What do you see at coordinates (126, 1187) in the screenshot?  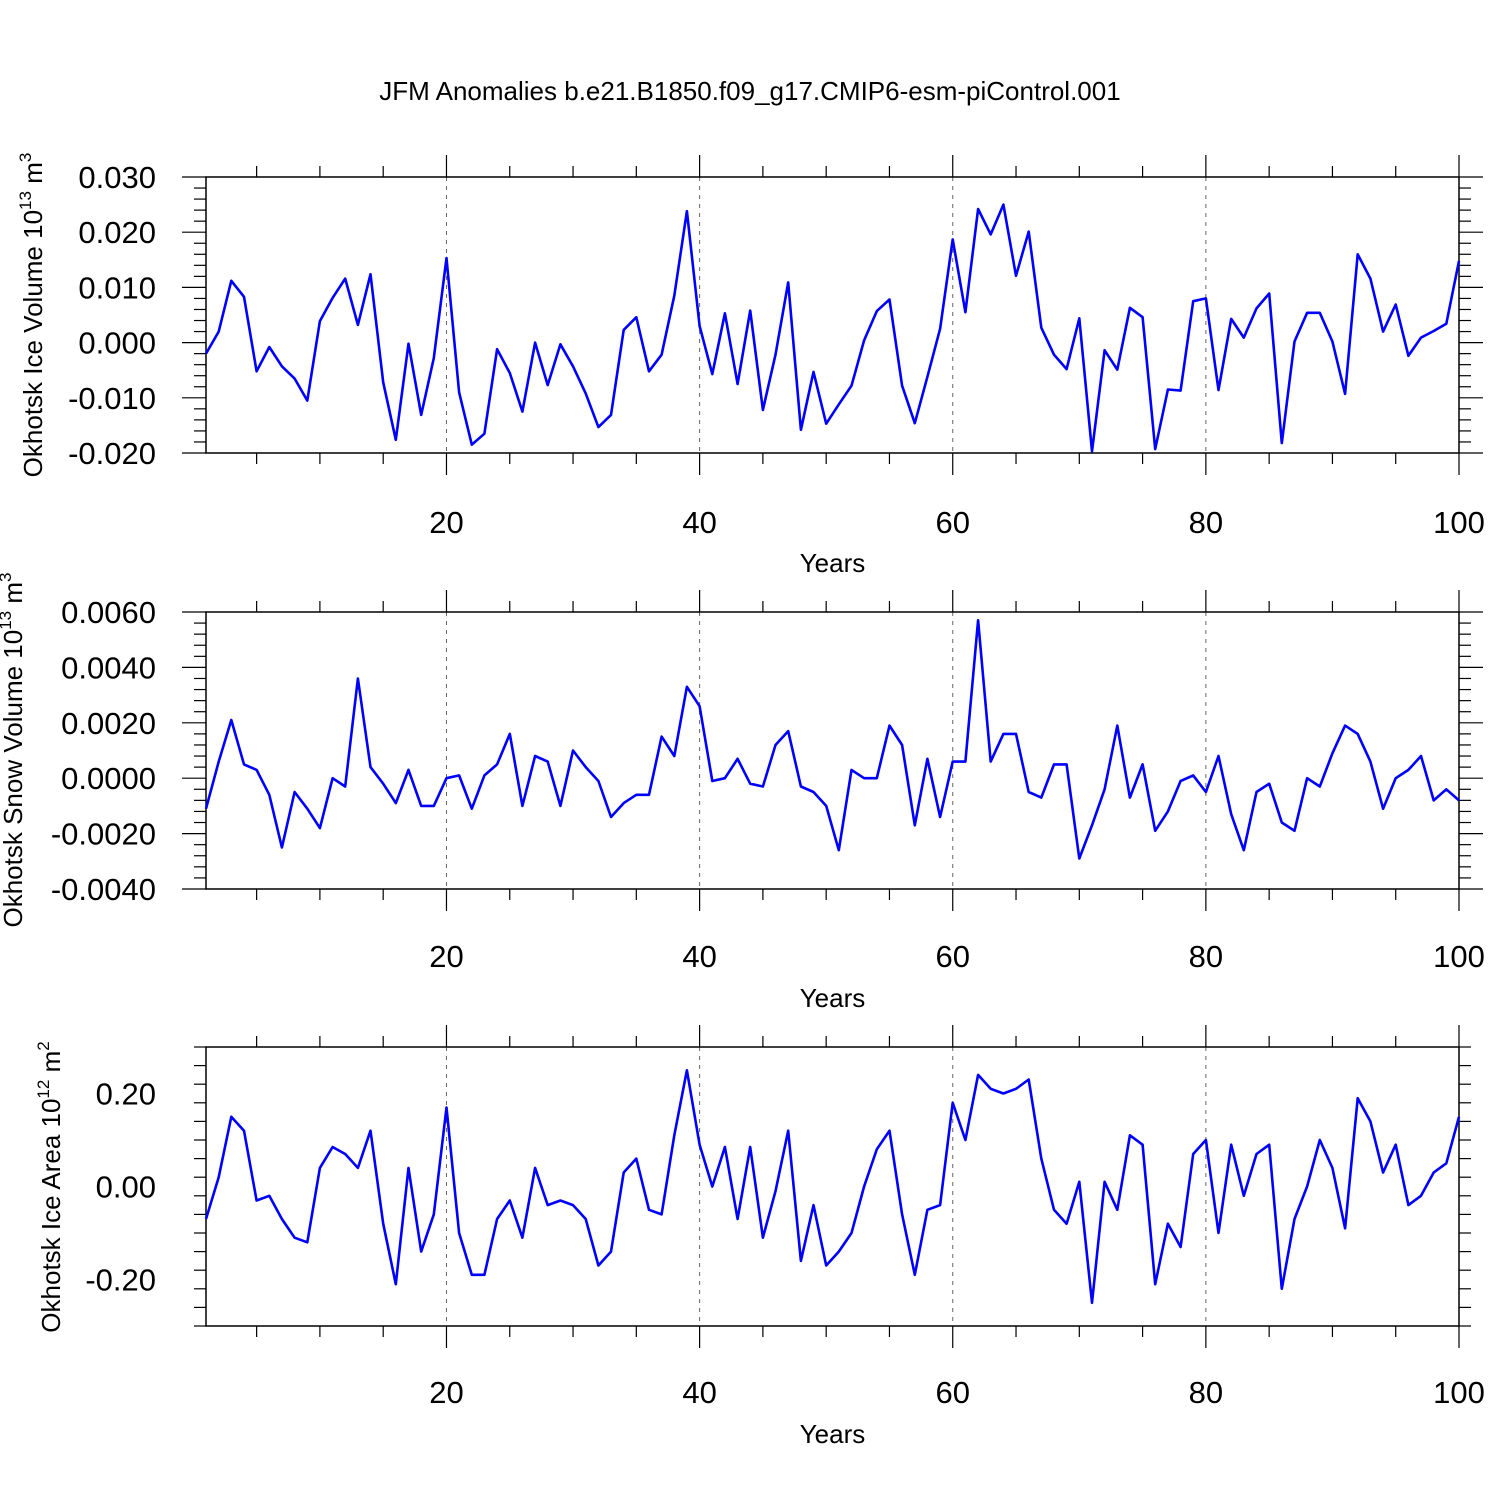 I see `y-tick-label: 0.00` at bounding box center [126, 1187].